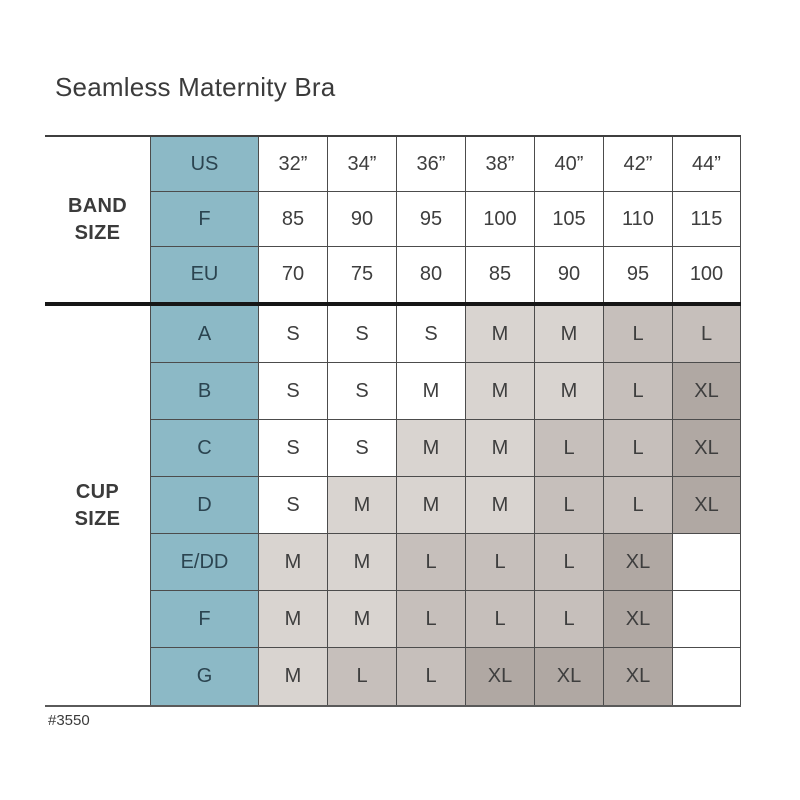 The image size is (800, 800). I want to click on table-cell: 70, so click(292, 274).